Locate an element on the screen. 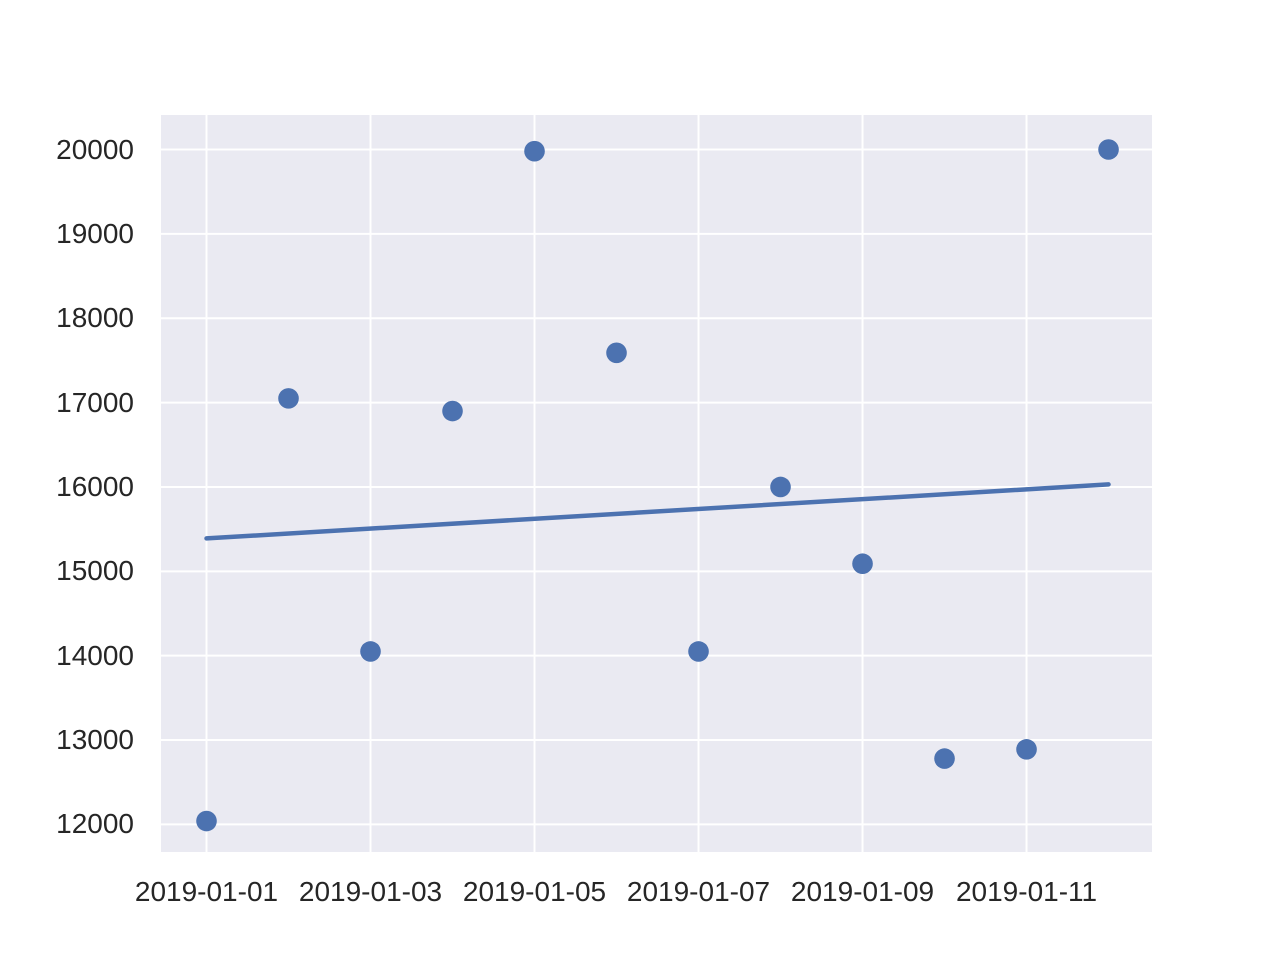  trend-line is located at coordinates (657, 511).